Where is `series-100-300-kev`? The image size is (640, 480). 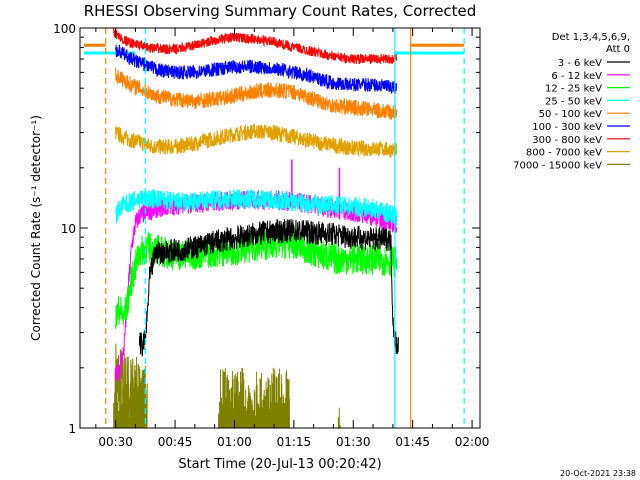
series-100-300-kev is located at coordinates (256, 69).